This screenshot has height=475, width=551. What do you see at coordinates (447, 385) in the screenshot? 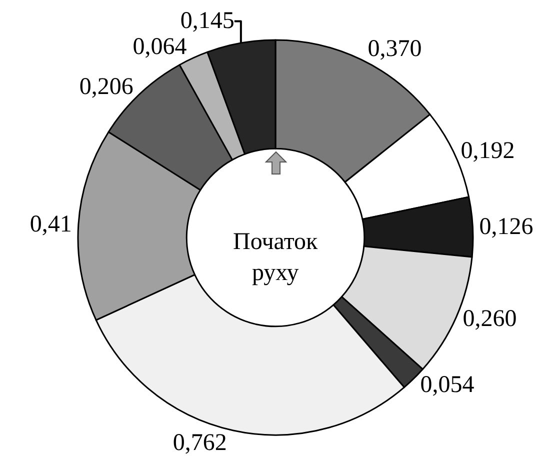
I see `data-label: 0,054` at bounding box center [447, 385].